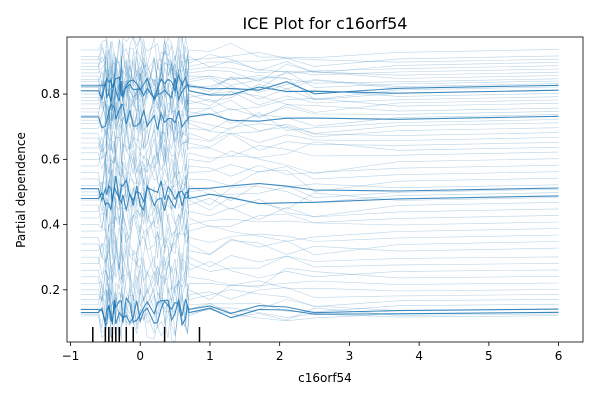  Describe the element at coordinates (350, 356) in the screenshot. I see `x-tick-label: 3` at that location.